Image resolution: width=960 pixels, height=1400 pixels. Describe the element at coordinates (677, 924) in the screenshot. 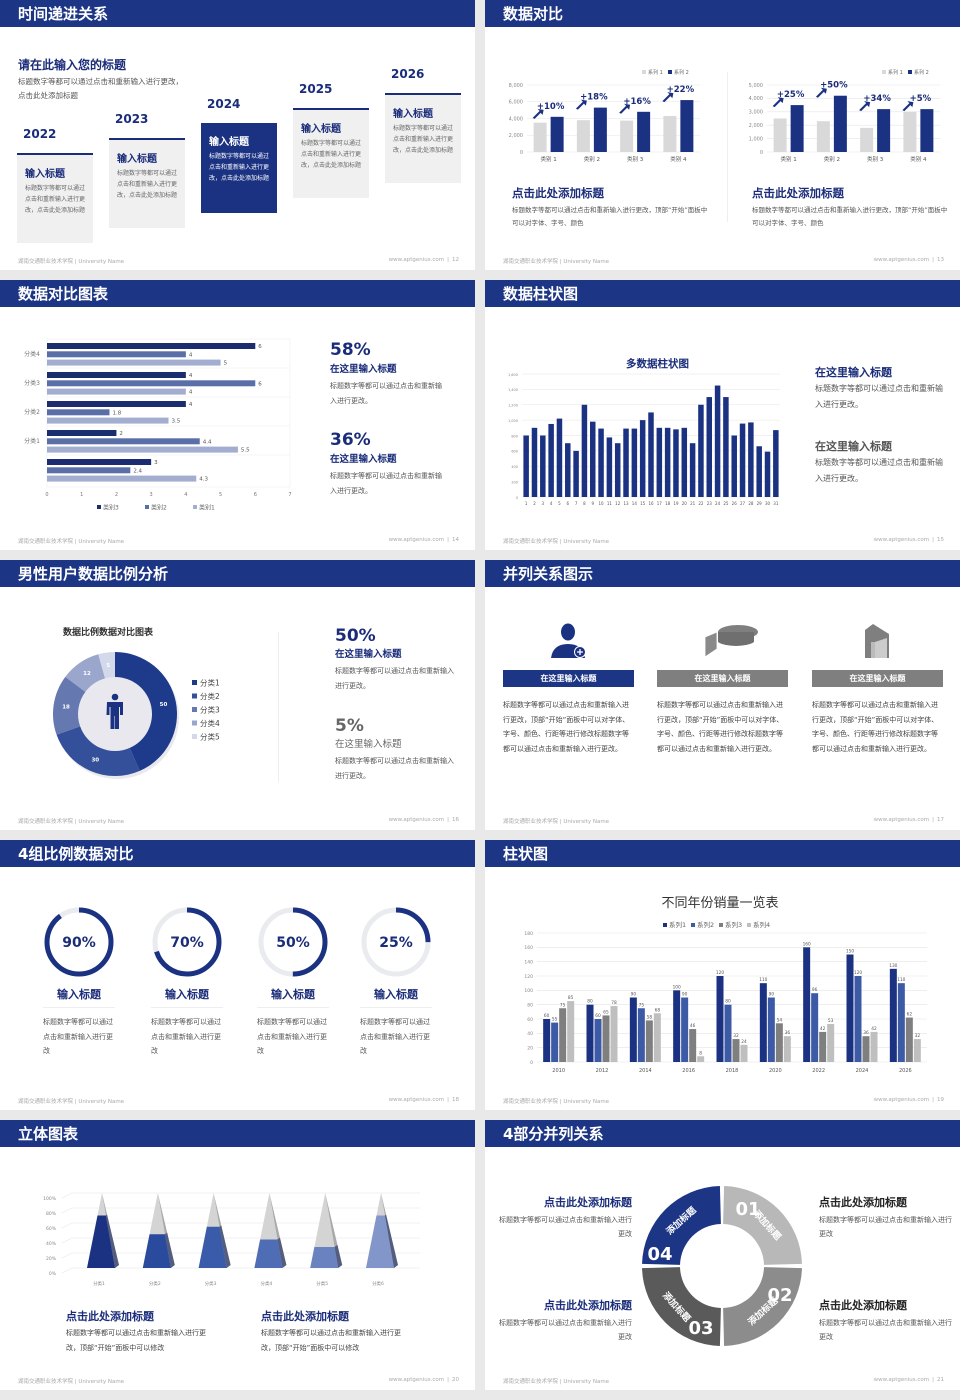

I see `legend-label: 系列1` at that location.